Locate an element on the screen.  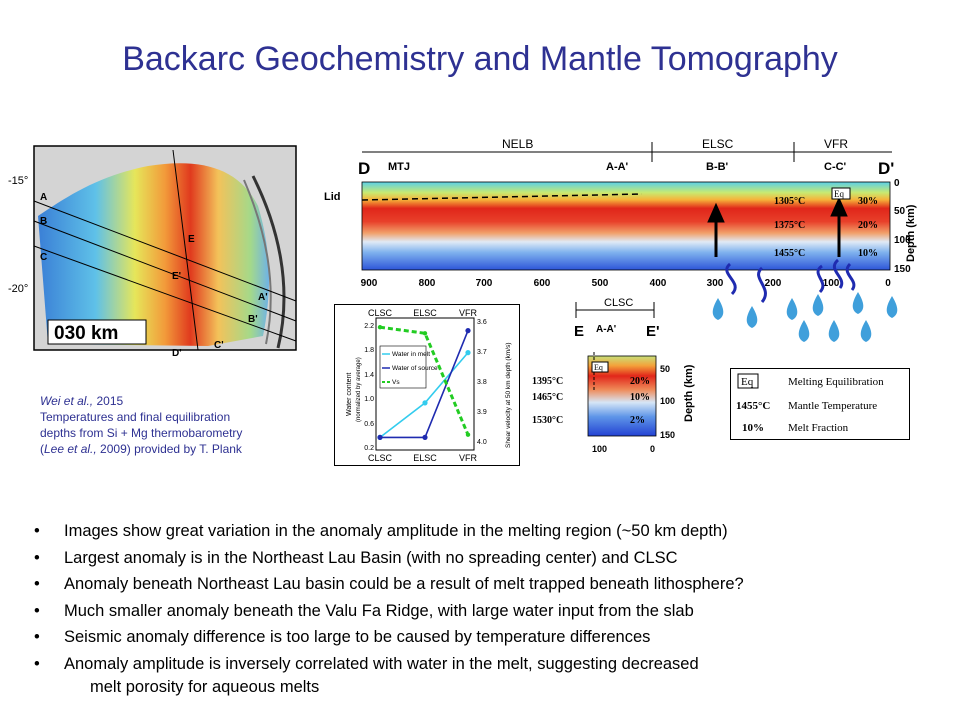
left-tick: 1.0 is located at coordinates (369, 399).